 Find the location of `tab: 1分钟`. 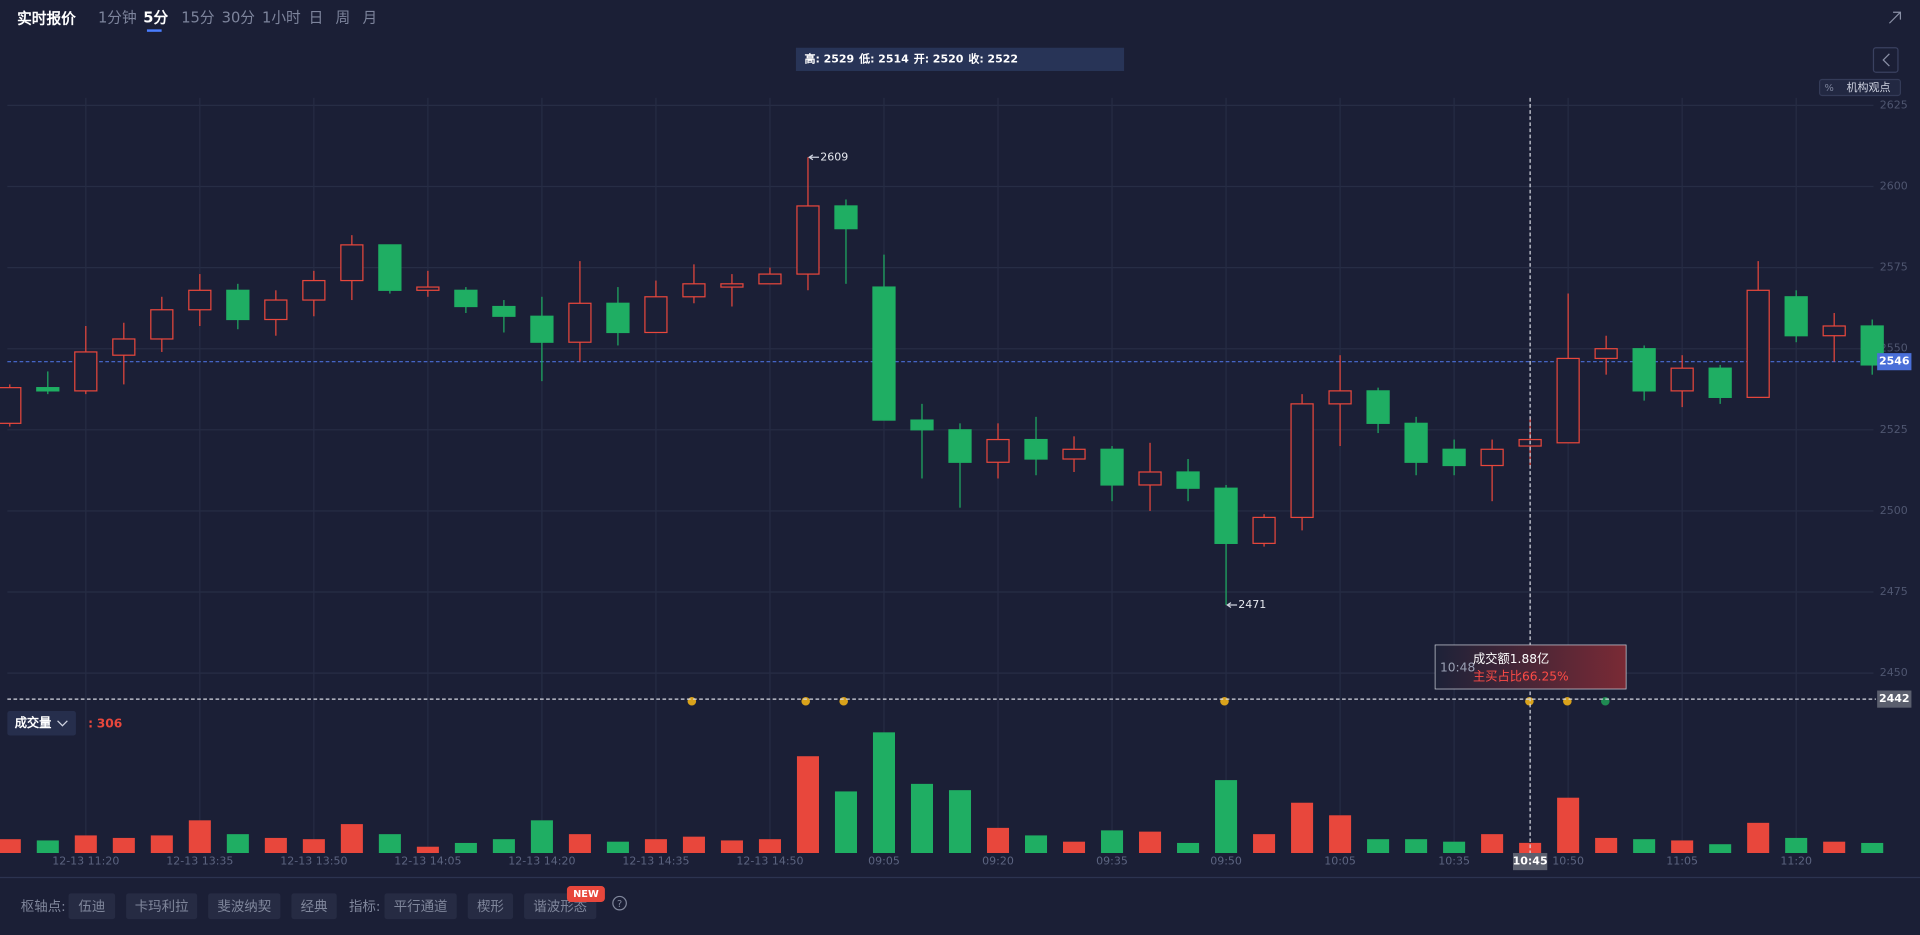

tab: 1分钟 is located at coordinates (117, 17).